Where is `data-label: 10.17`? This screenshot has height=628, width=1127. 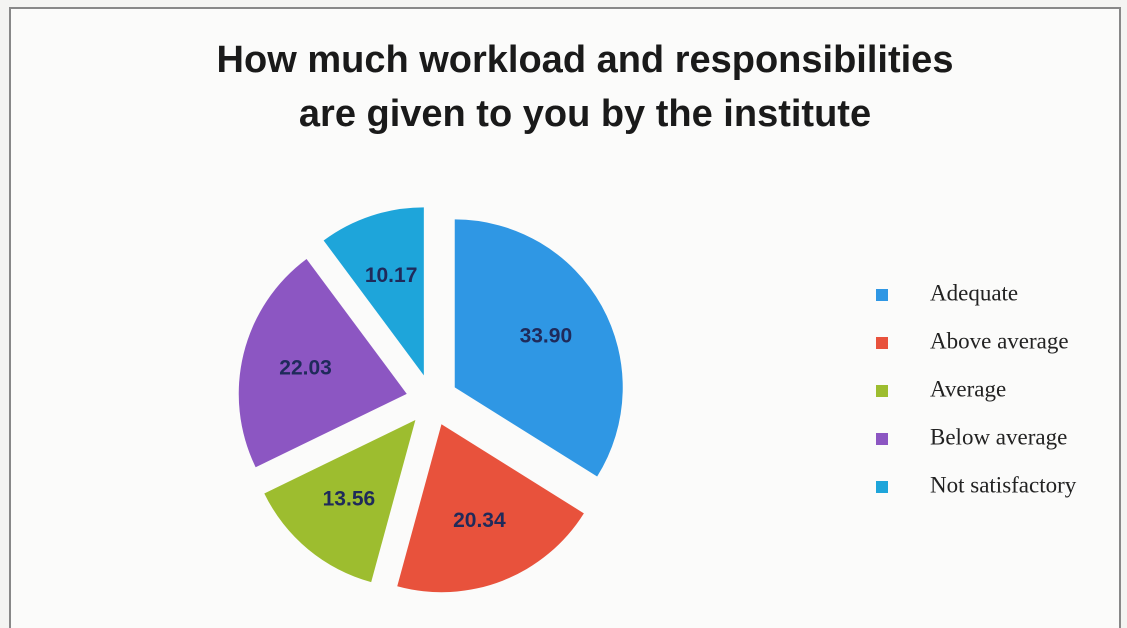
data-label: 10.17 is located at coordinates (391, 275).